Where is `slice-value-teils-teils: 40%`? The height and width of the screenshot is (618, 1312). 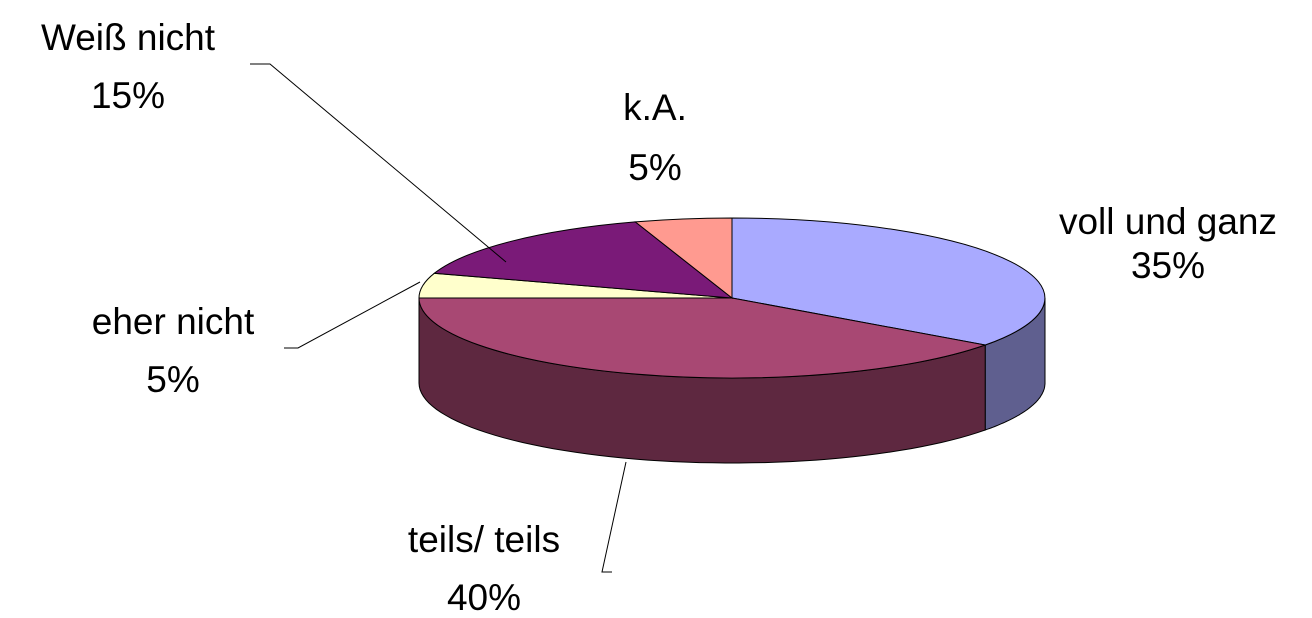 slice-value-teils-teils: 40% is located at coordinates (484, 597).